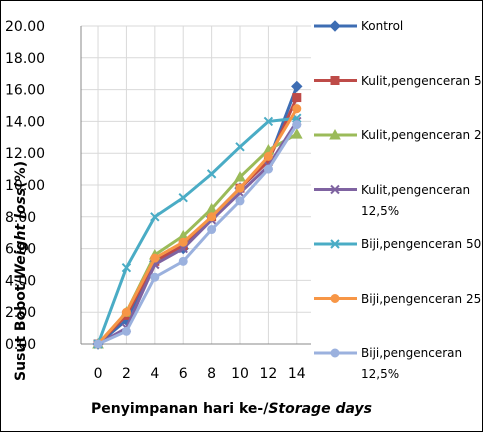 Image resolution: width=483 pixels, height=432 pixels. What do you see at coordinates (416, 200) in the screenshot?
I see `legend-label: Kulit,pengenceran 12,5%` at bounding box center [416, 200].